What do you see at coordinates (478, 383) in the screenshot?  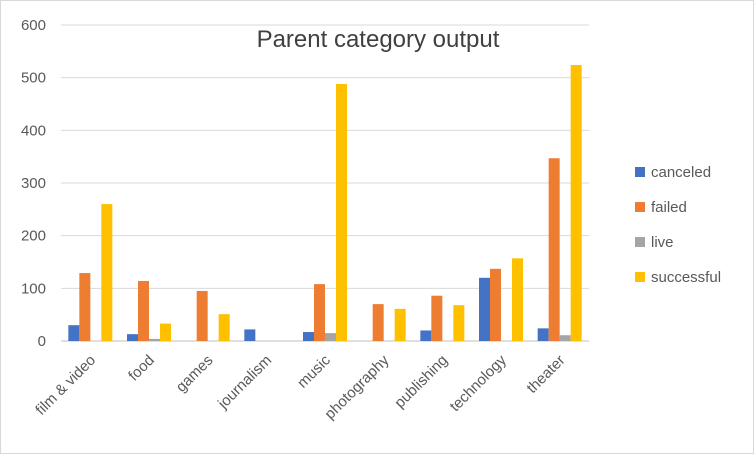 I see `x-tick-label: technology` at bounding box center [478, 383].